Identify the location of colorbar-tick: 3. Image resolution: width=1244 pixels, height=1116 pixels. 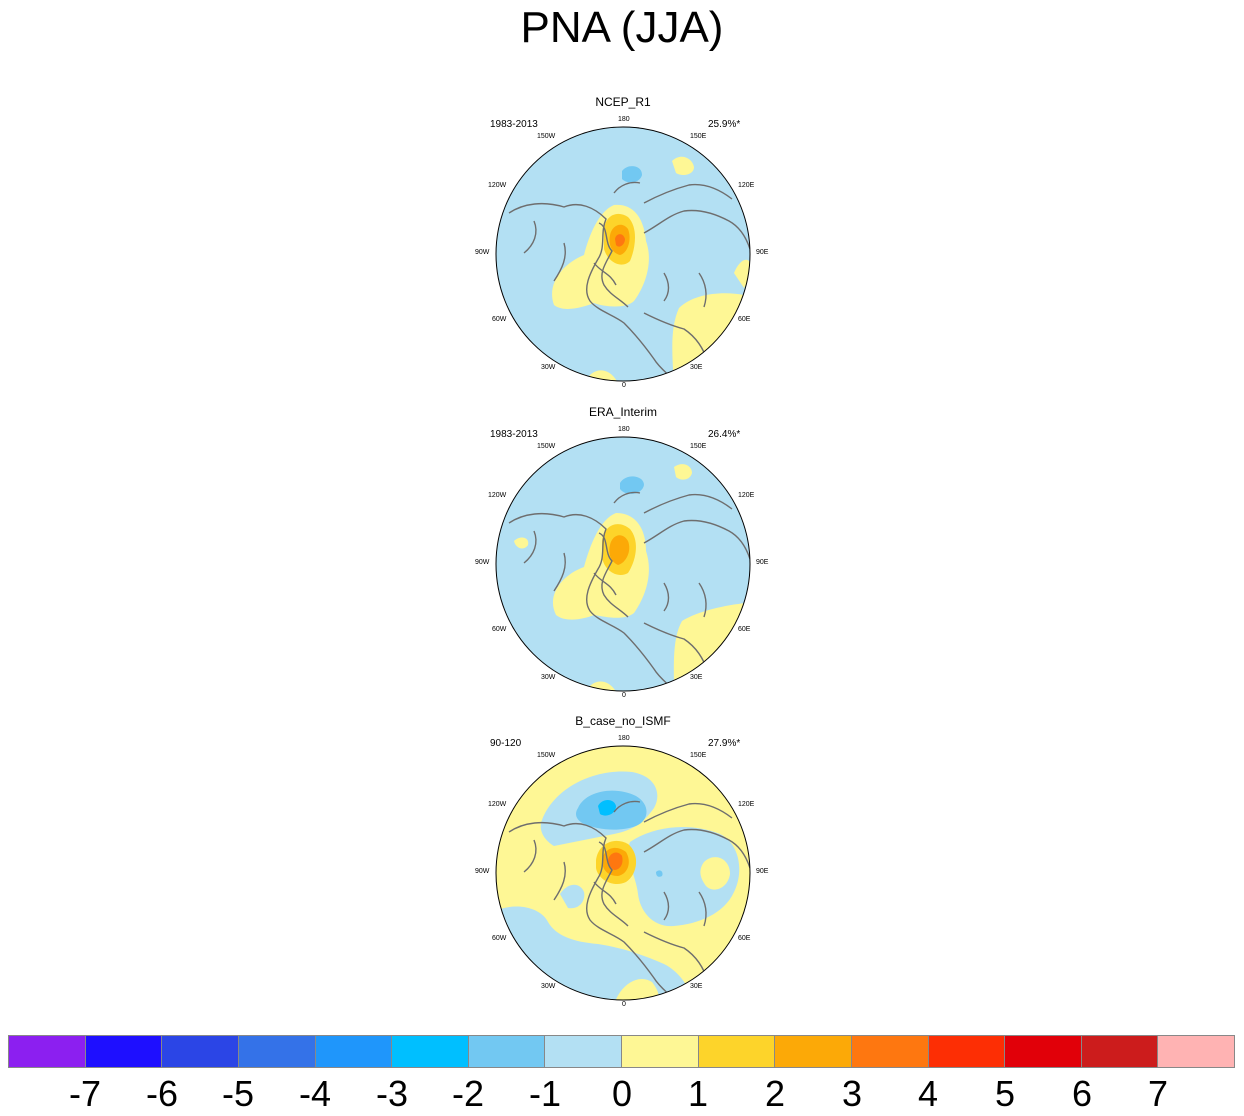
(852, 1093).